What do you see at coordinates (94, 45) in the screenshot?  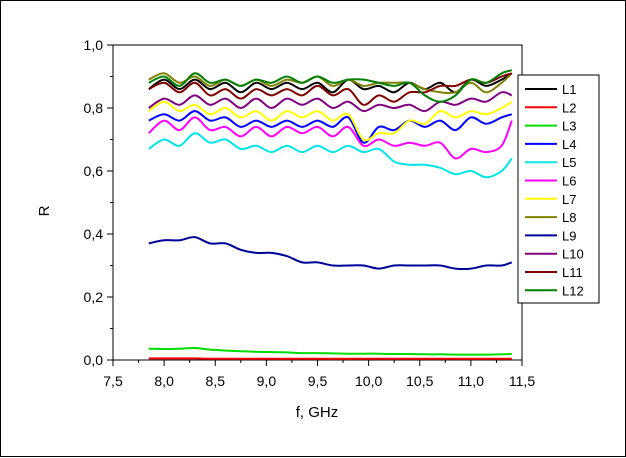 I see `y-tick-label: 1,0` at bounding box center [94, 45].